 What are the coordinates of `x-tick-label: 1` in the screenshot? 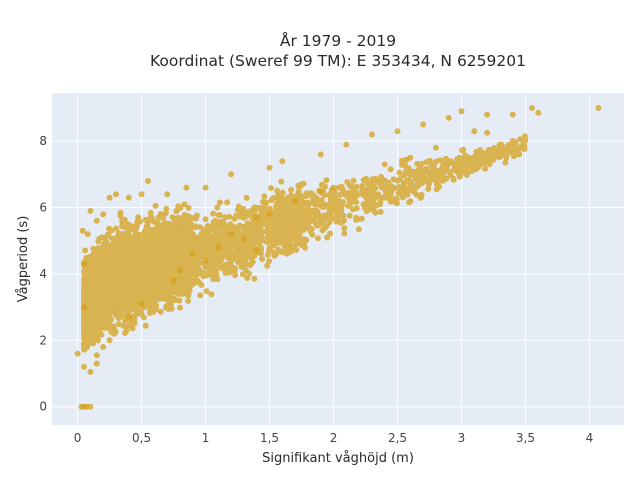 It's located at (206, 438).